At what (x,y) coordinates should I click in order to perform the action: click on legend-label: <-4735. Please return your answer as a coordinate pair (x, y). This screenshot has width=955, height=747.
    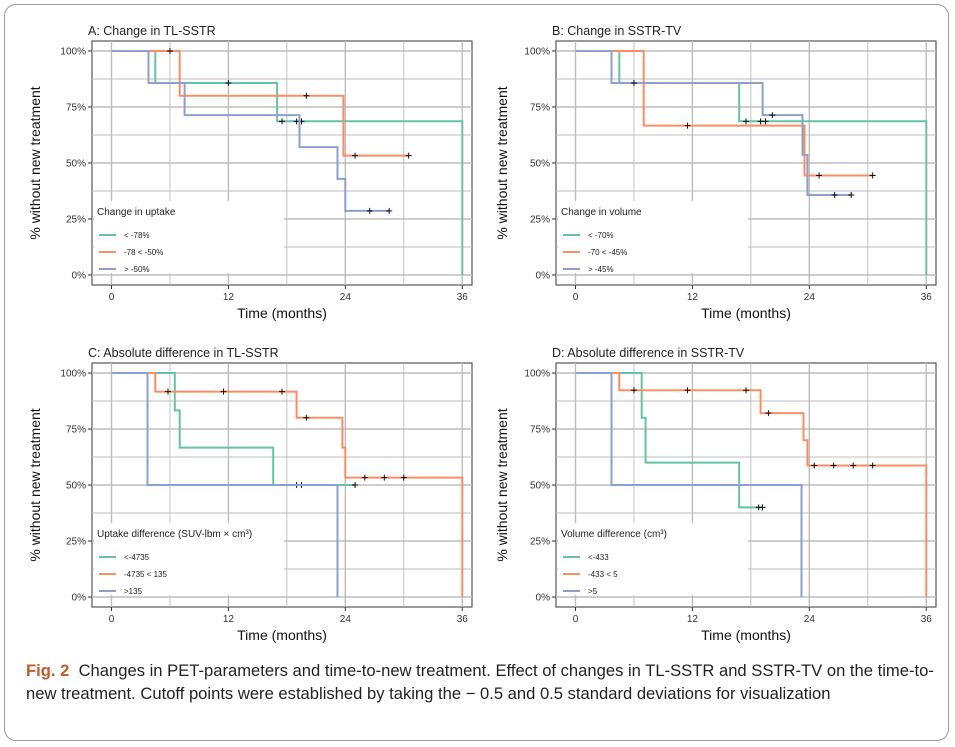
    Looking at the image, I should click on (137, 557).